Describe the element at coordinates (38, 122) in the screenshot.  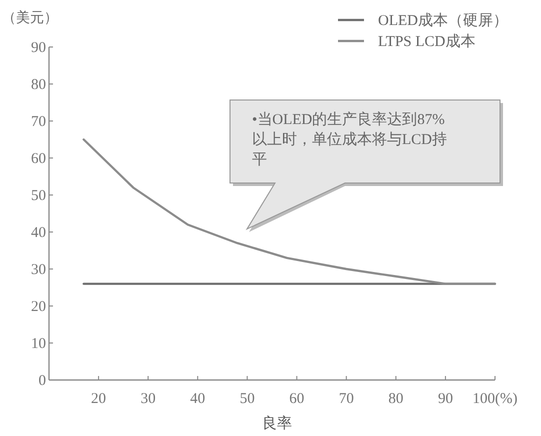
I see `ytick: 70` at that location.